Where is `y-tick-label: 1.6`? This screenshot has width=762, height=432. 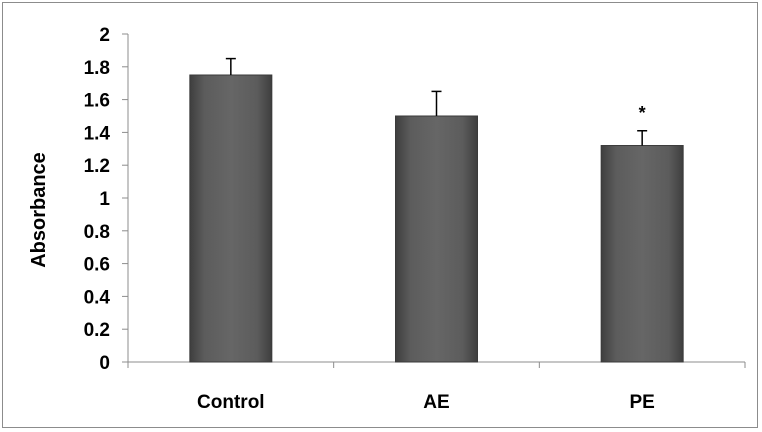
y-tick-label: 1.6 is located at coordinates (97, 101).